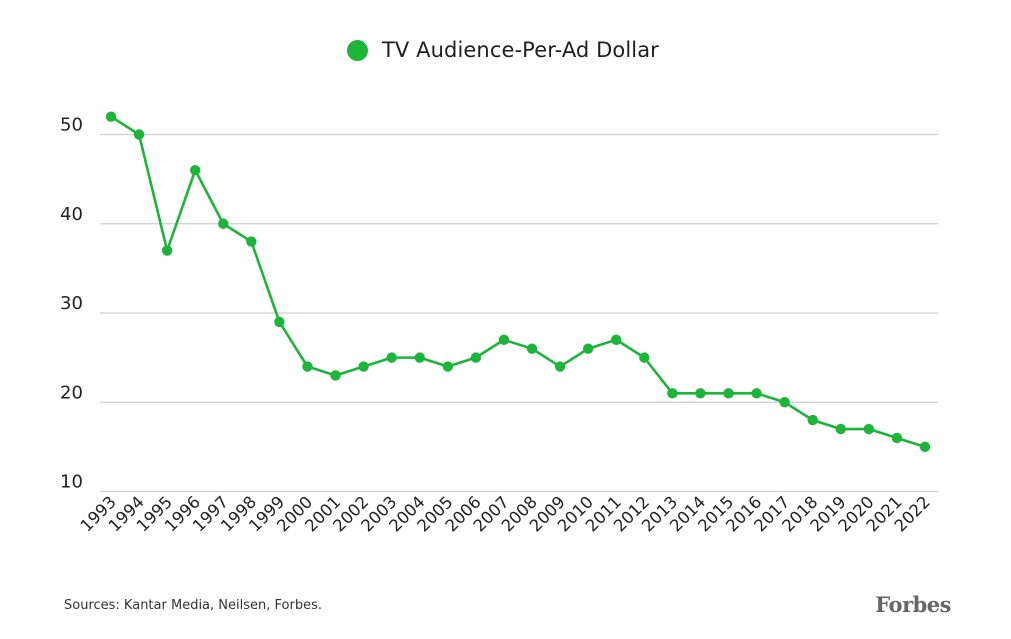 The height and width of the screenshot is (639, 1011). What do you see at coordinates (307, 366) in the screenshot?
I see `data-point-2000` at bounding box center [307, 366].